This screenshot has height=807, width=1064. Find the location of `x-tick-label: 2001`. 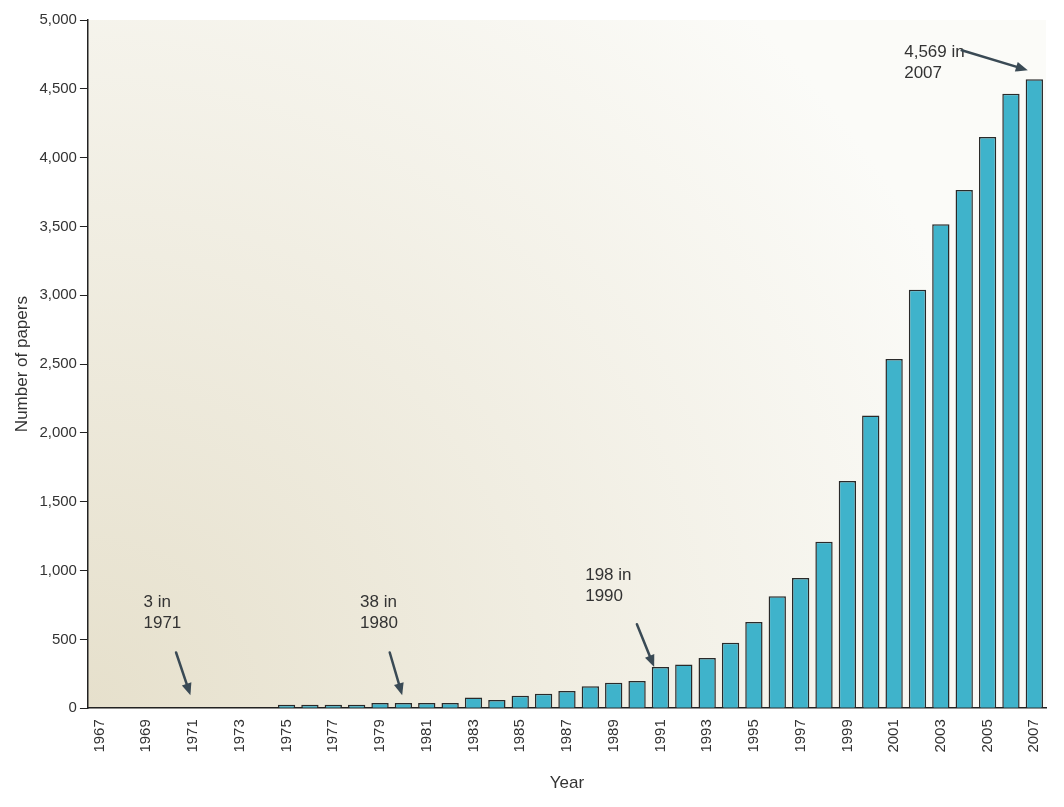

x-tick-label: 2001 is located at coordinates (893, 736).